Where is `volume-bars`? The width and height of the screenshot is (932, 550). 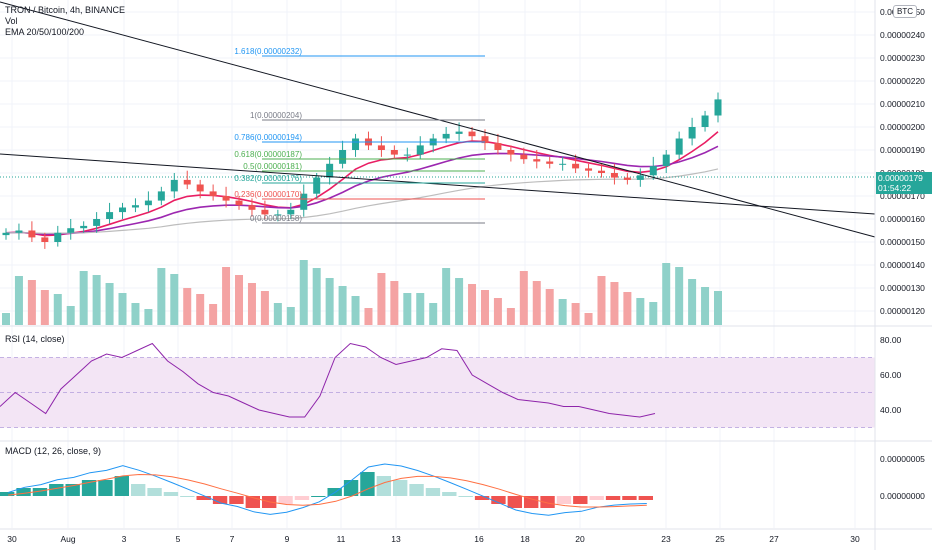
volume-bars is located at coordinates (362, 292).